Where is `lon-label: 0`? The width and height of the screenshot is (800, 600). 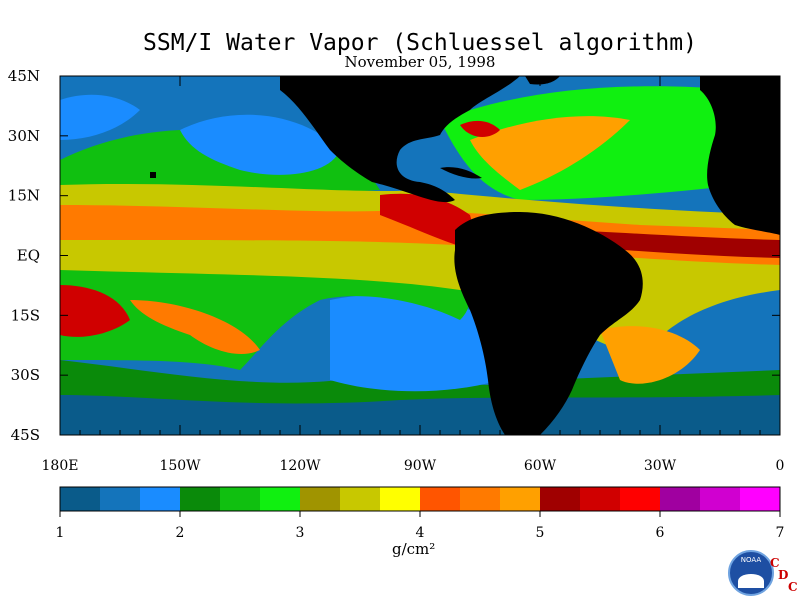
lon-label: 0 is located at coordinates (780, 466).